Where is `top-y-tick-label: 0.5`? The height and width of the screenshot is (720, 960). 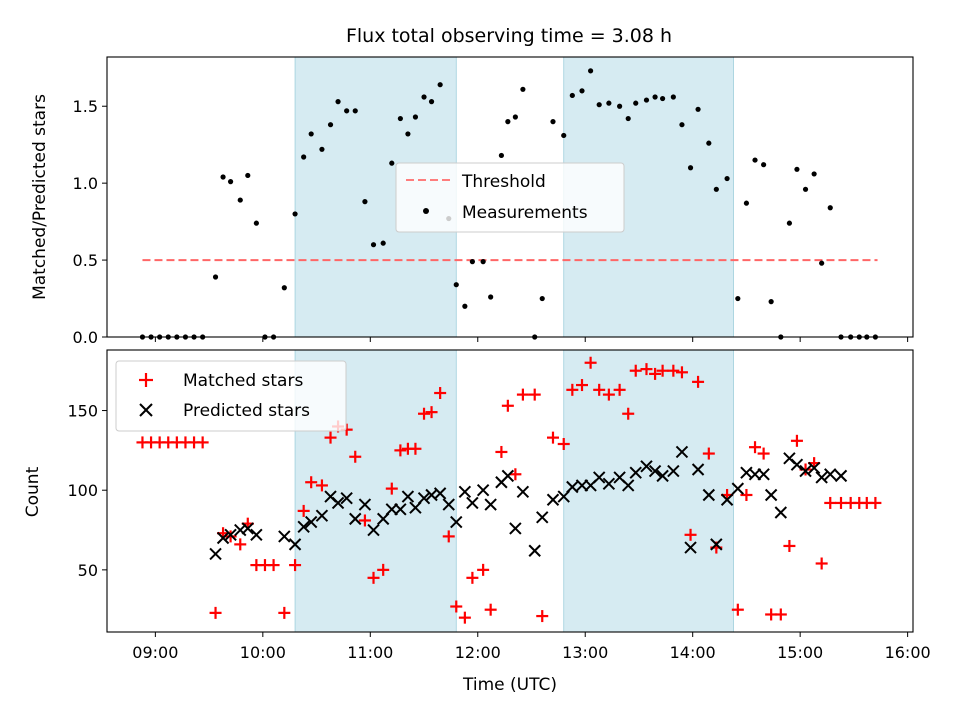
top-y-tick-label: 0.5 is located at coordinates (85, 260).